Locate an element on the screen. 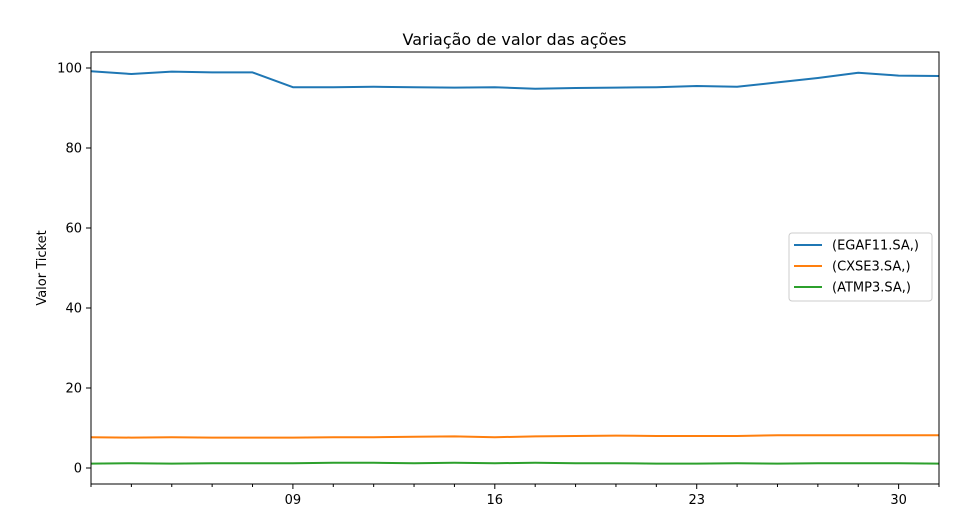  y-tick-label: 60 is located at coordinates (73, 229).